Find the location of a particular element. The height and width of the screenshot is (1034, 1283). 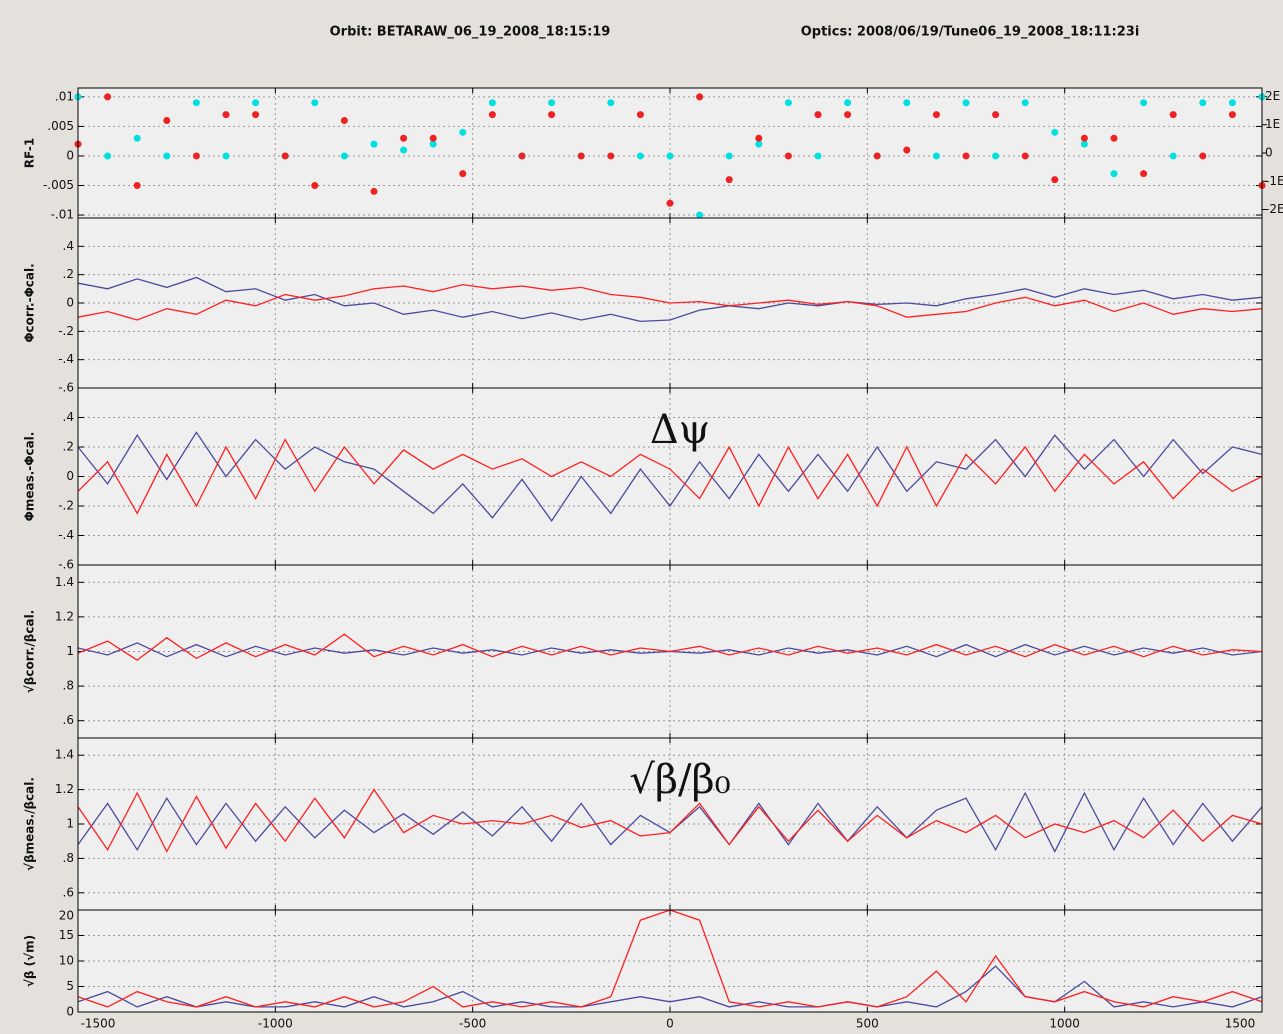

y-tick-label: 20 is located at coordinates (66, 916).